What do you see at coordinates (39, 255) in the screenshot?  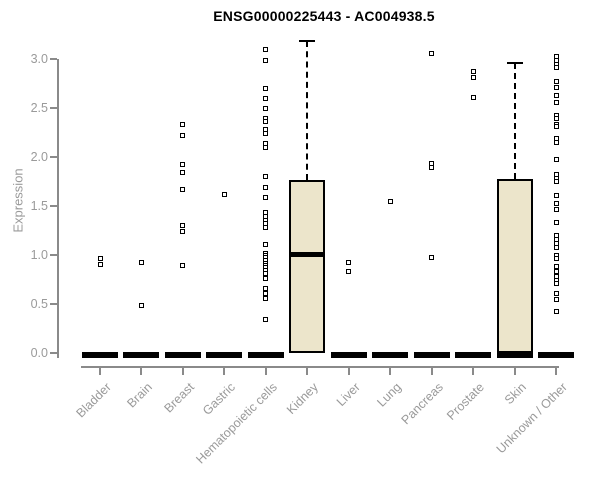 I see `y-axis-tick-label: 1.0` at bounding box center [39, 255].